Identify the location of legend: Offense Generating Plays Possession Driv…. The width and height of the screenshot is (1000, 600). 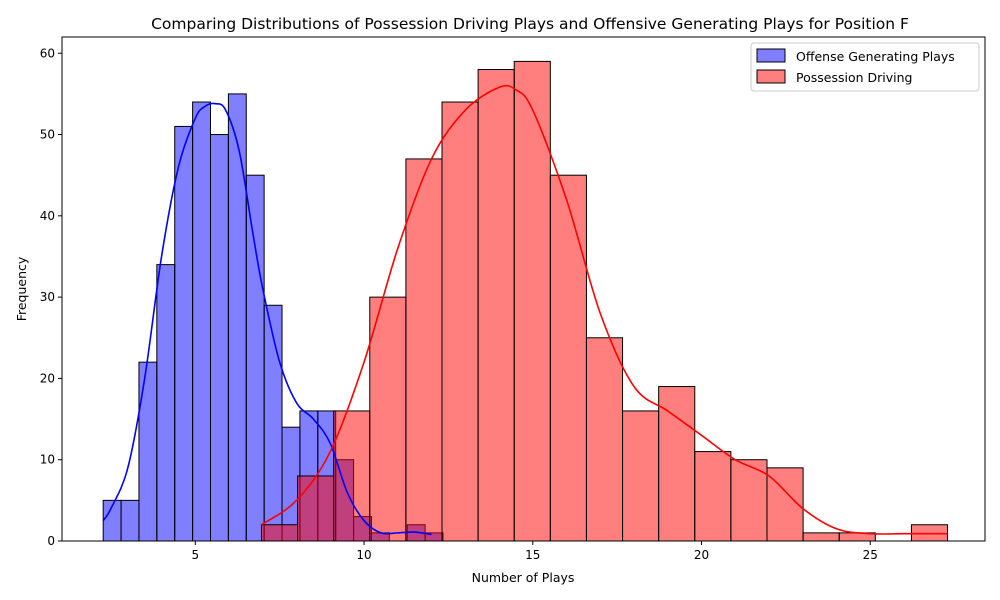
(865, 67).